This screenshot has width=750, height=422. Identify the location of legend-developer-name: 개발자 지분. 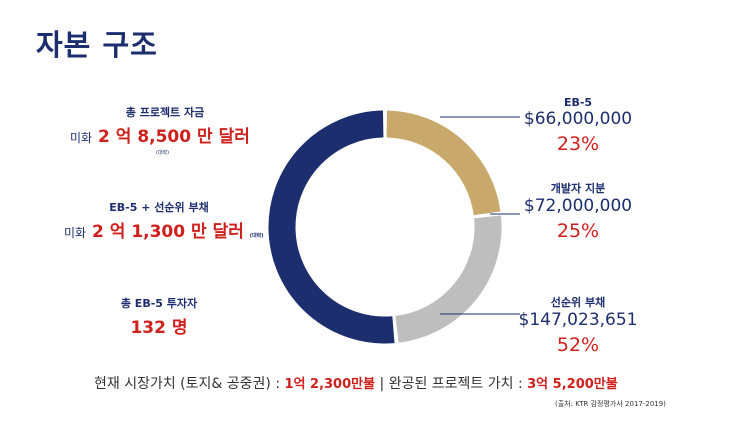
(578, 188).